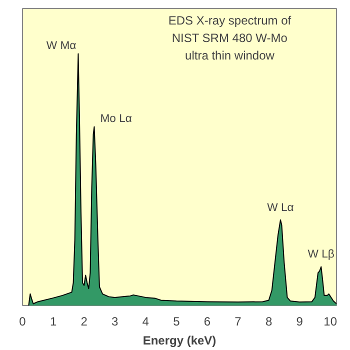 The height and width of the screenshot is (350, 350). What do you see at coordinates (300, 321) in the screenshot?
I see `x-tick-label: 9` at bounding box center [300, 321].